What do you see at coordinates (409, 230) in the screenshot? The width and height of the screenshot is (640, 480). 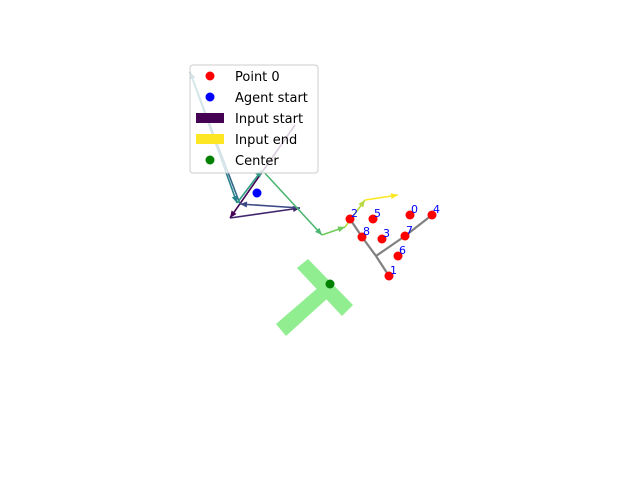 I see `point-label: 7` at bounding box center [409, 230].